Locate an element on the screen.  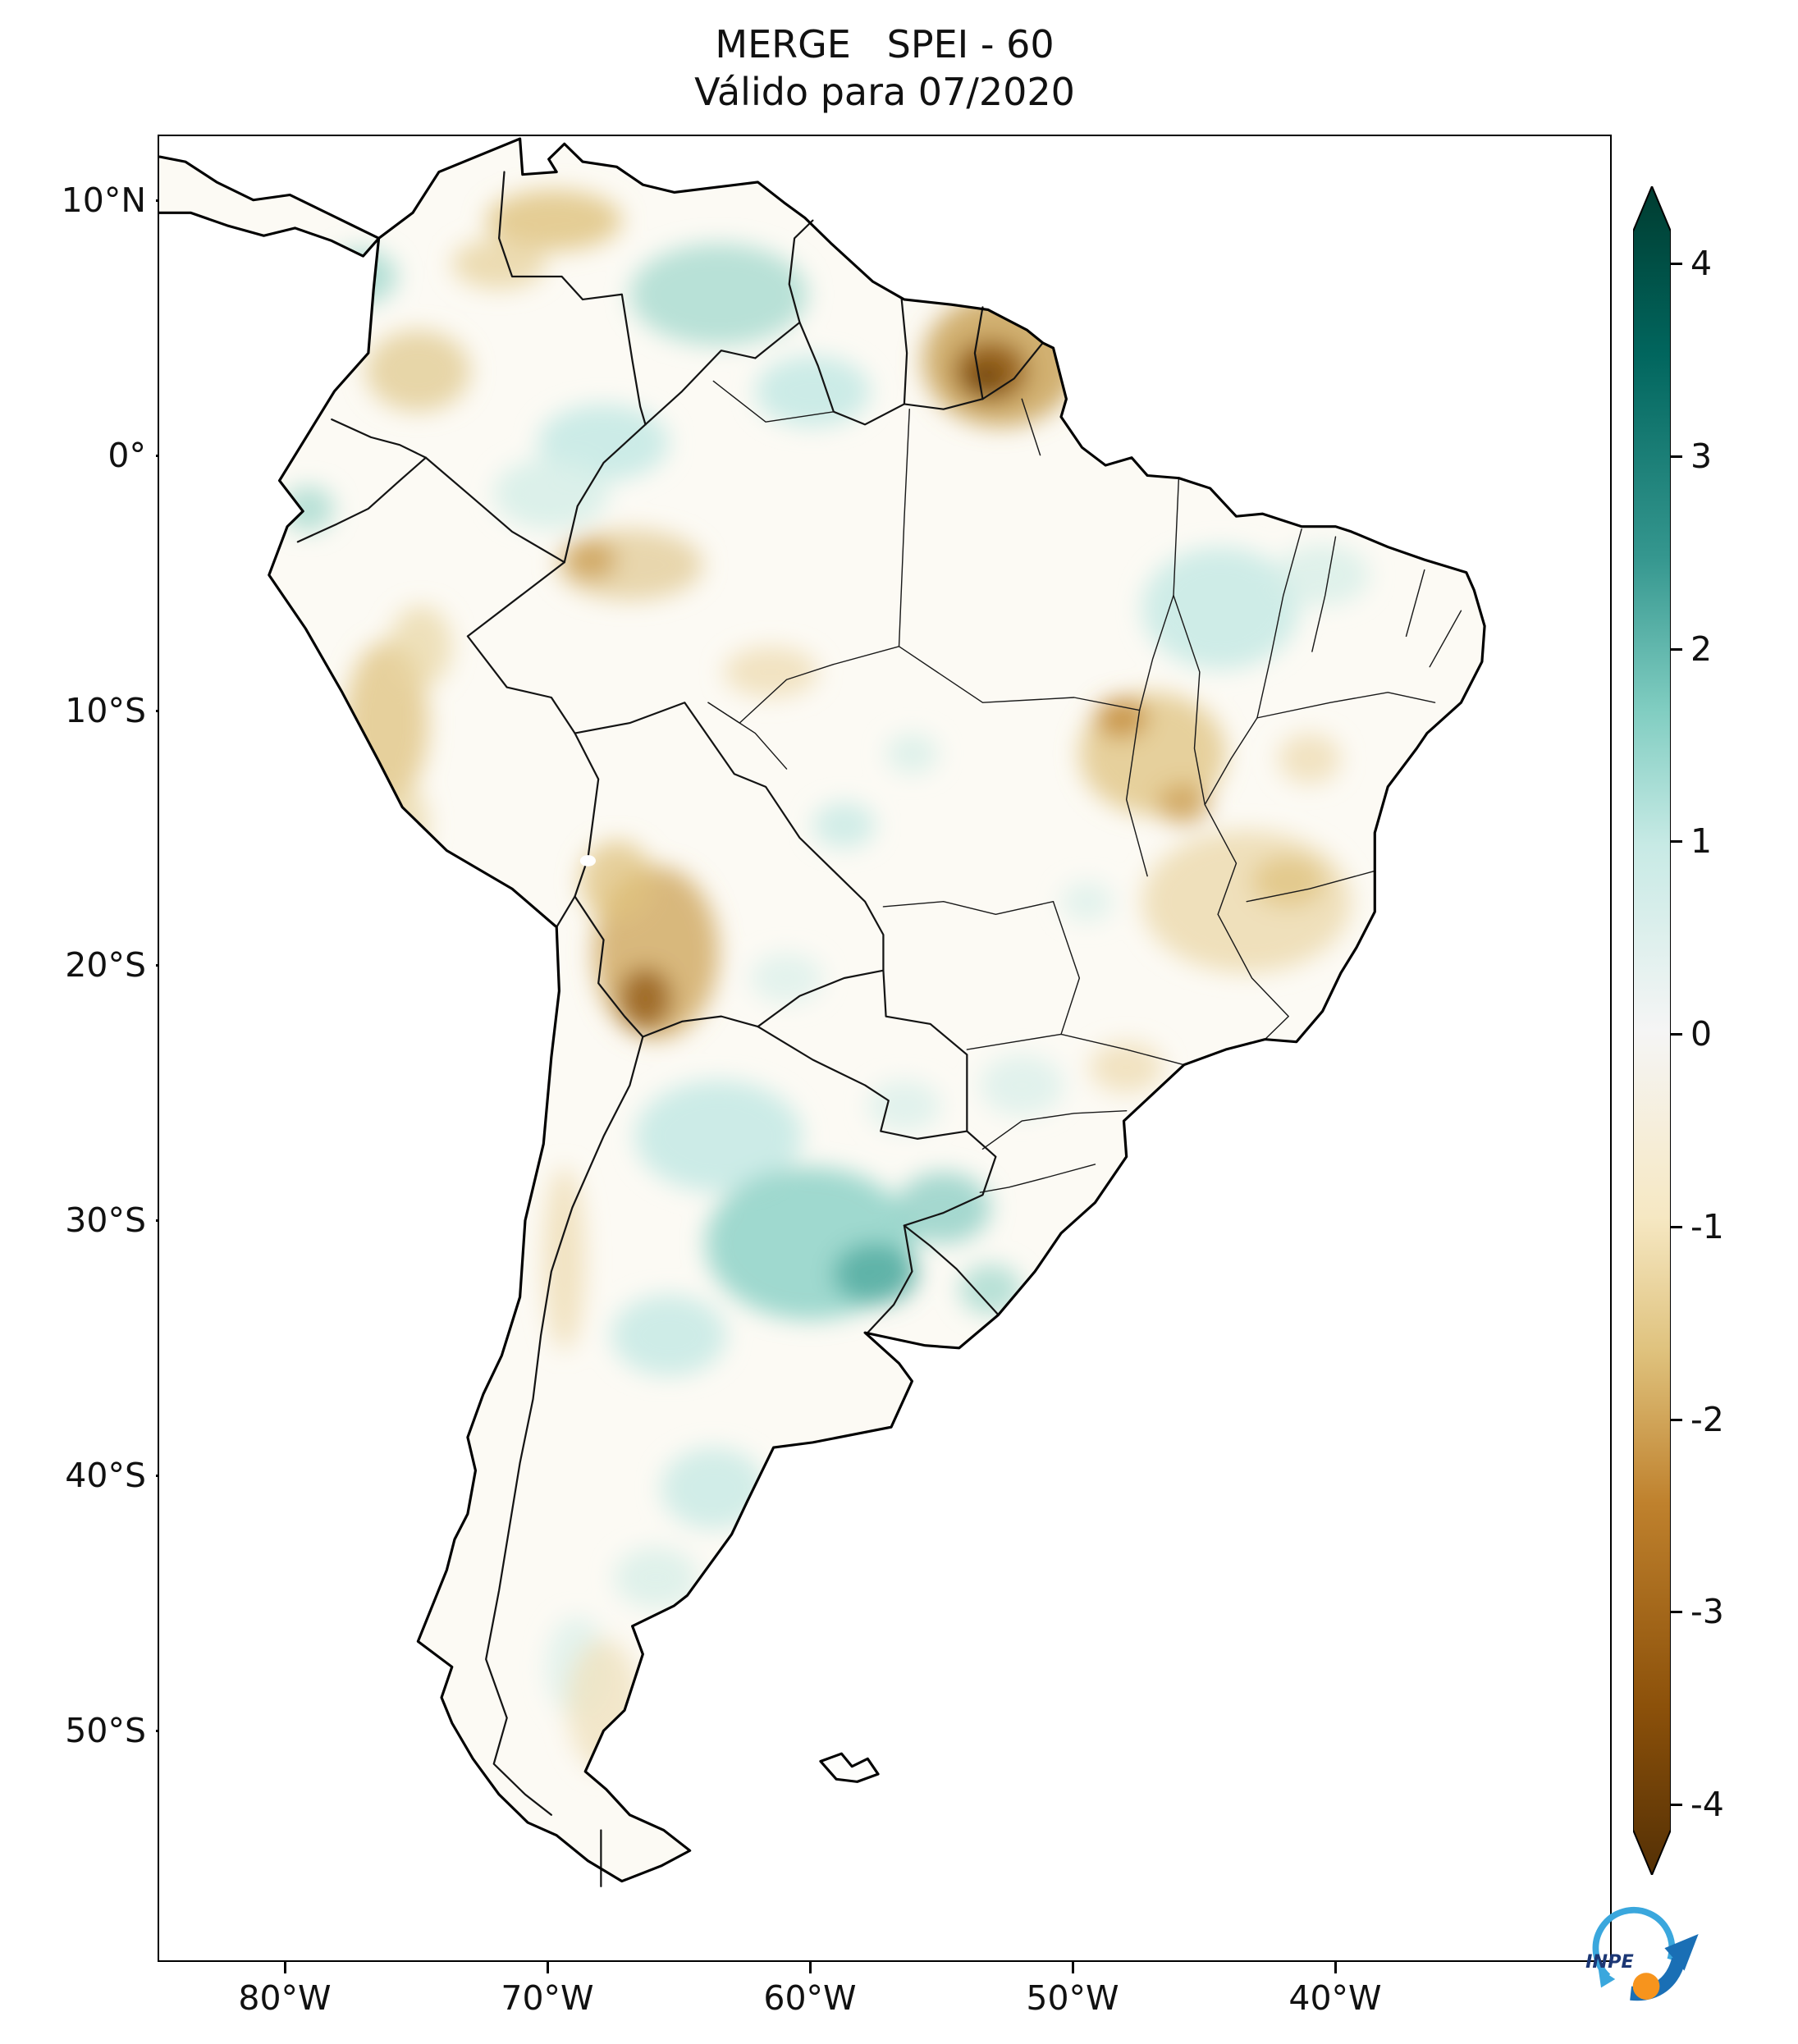
lake-titicaca is located at coordinates (587, 861).